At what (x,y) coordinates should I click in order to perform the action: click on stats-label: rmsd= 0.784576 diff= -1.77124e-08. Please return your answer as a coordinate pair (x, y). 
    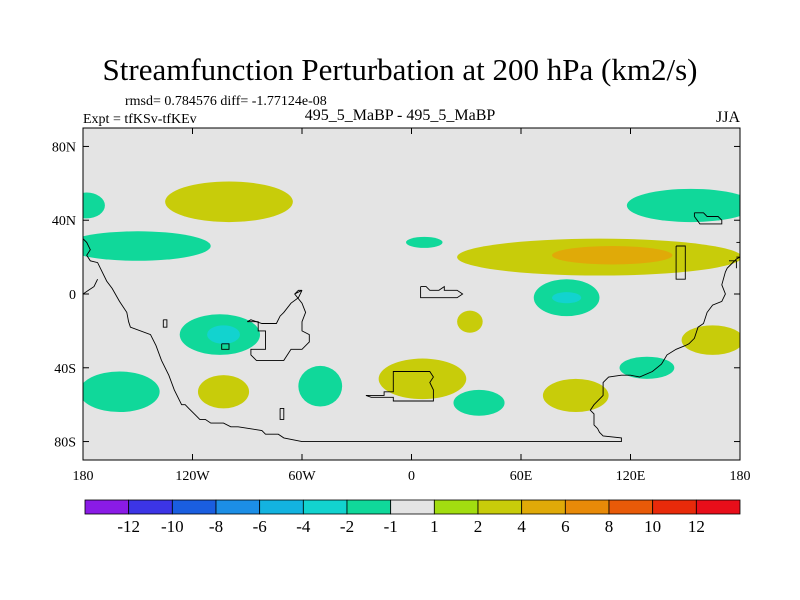
    Looking at the image, I should click on (226, 101).